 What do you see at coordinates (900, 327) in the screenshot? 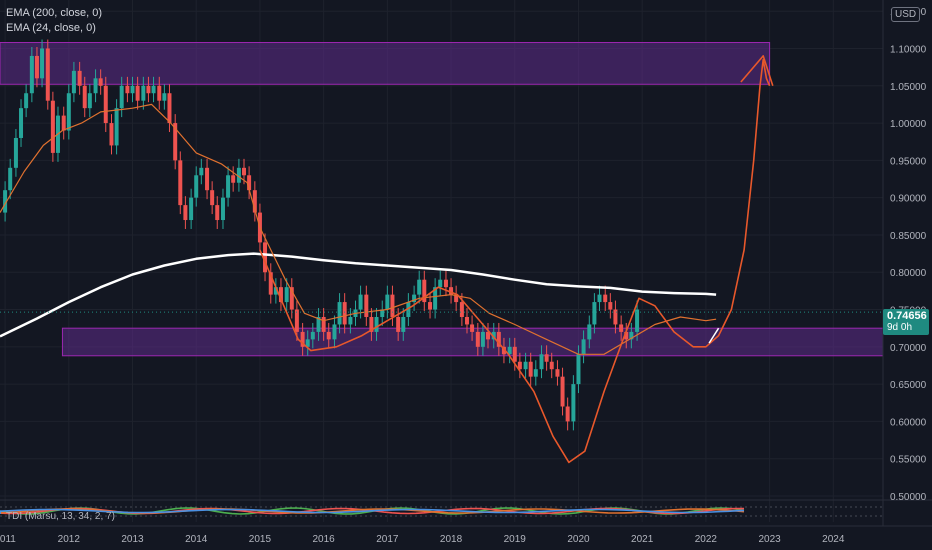
I see `bar-countdown: 9d 0h` at bounding box center [900, 327].